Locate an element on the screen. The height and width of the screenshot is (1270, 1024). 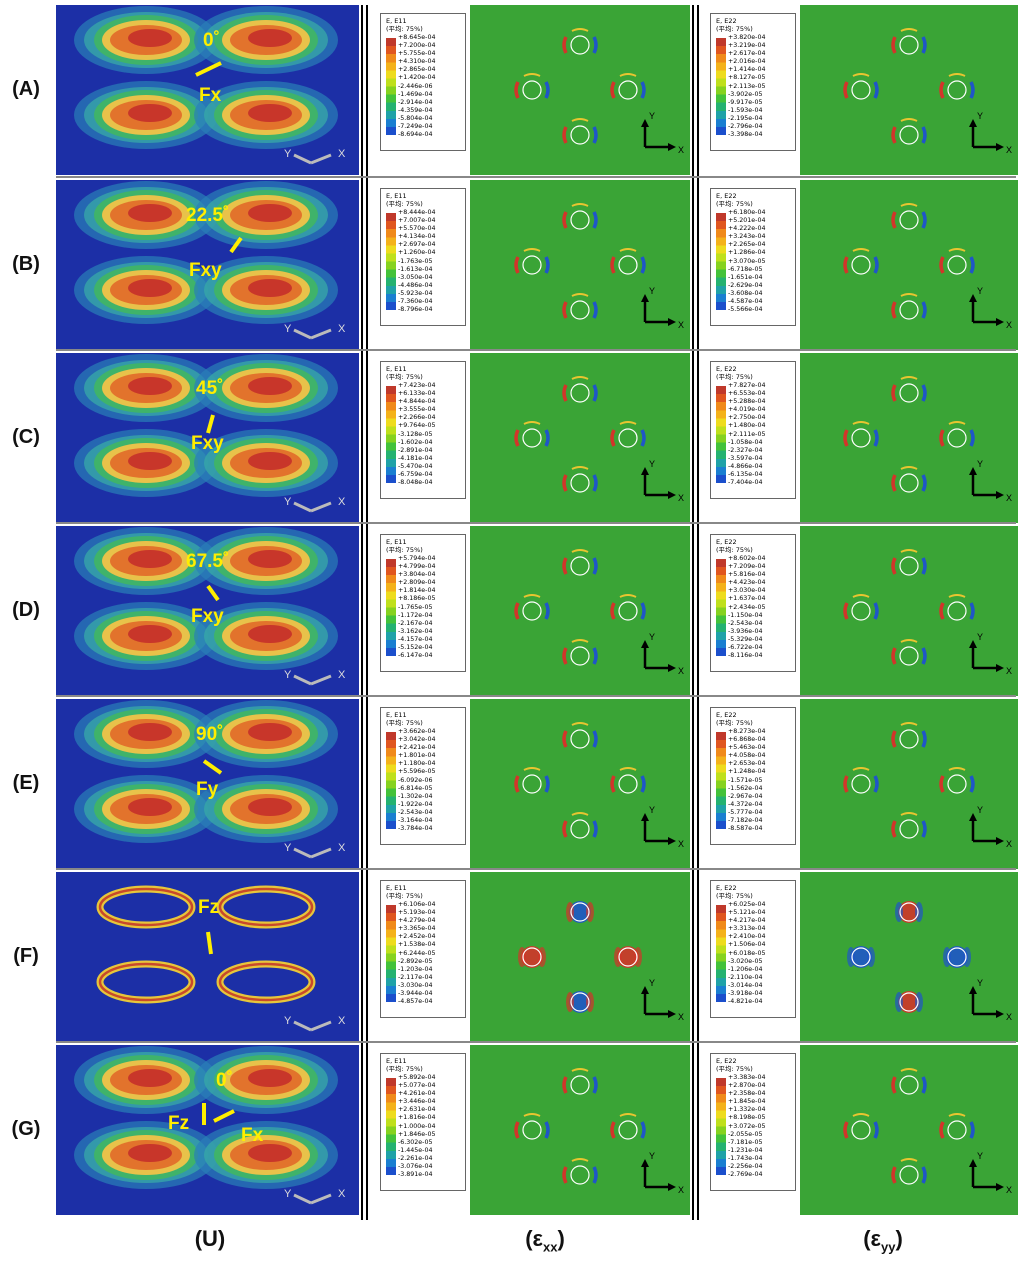
legend-value: -2.967e-04 is located at coordinates (745, 796).